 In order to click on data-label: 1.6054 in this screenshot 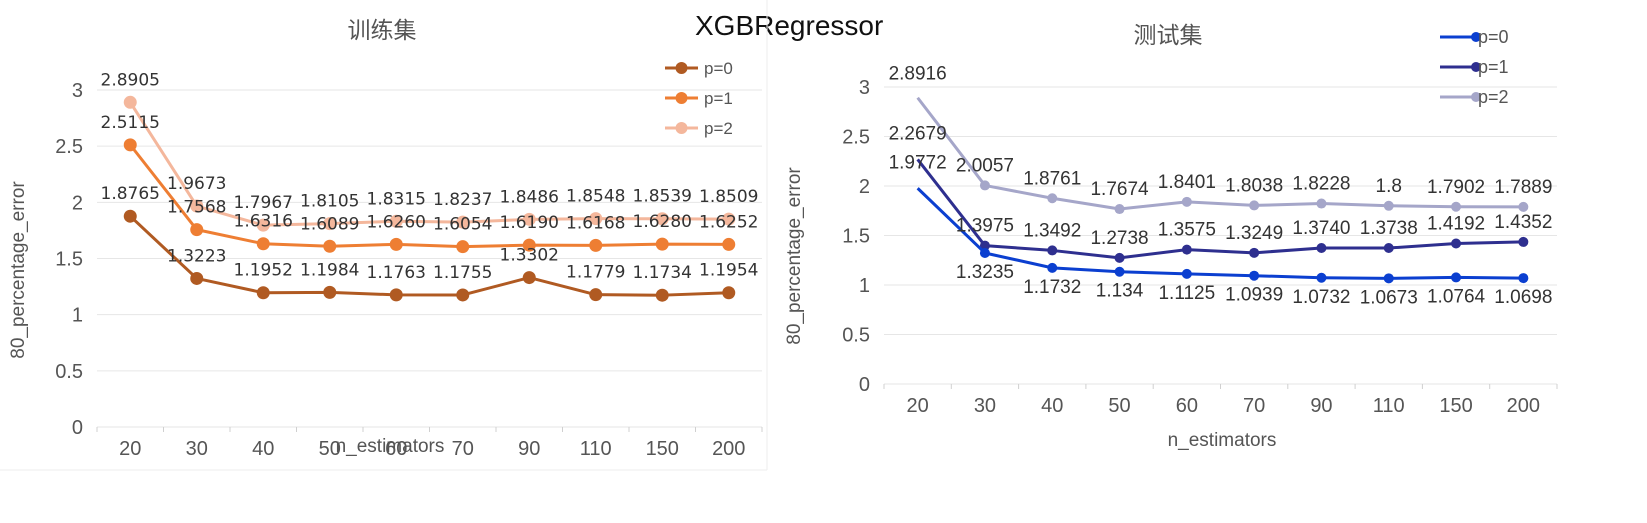, I will do `click(462, 225)`.